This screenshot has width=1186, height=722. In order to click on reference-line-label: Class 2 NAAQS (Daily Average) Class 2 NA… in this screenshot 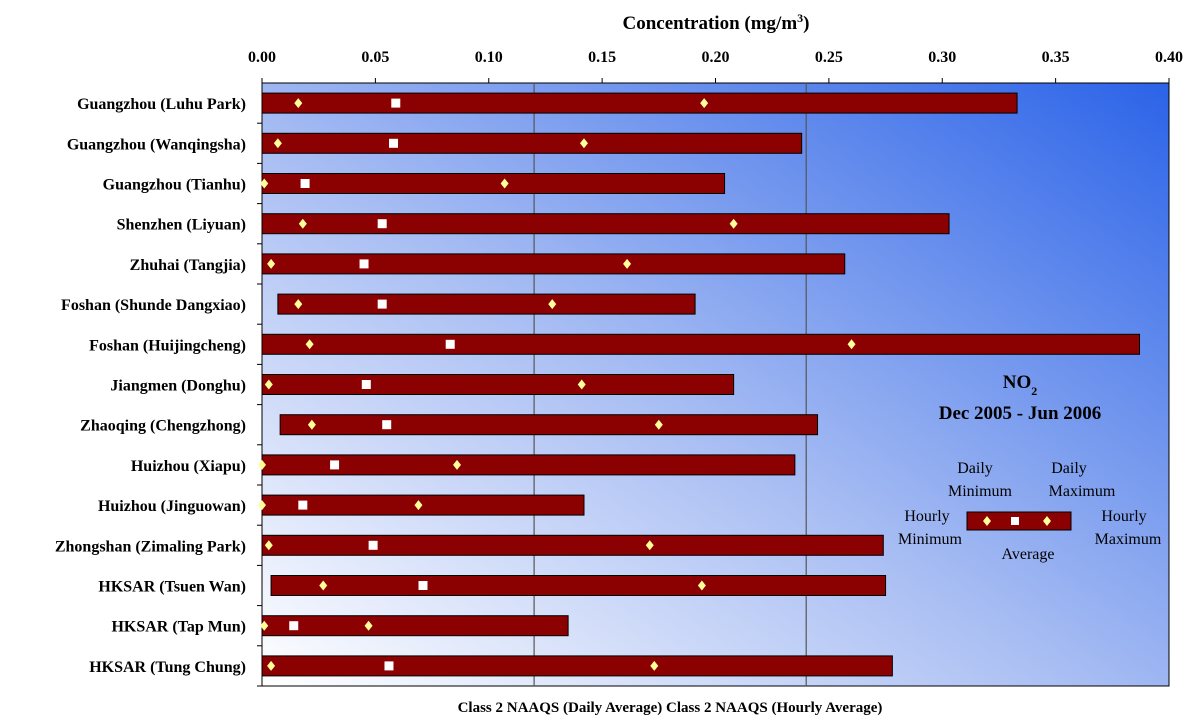, I will do `click(670, 708)`.